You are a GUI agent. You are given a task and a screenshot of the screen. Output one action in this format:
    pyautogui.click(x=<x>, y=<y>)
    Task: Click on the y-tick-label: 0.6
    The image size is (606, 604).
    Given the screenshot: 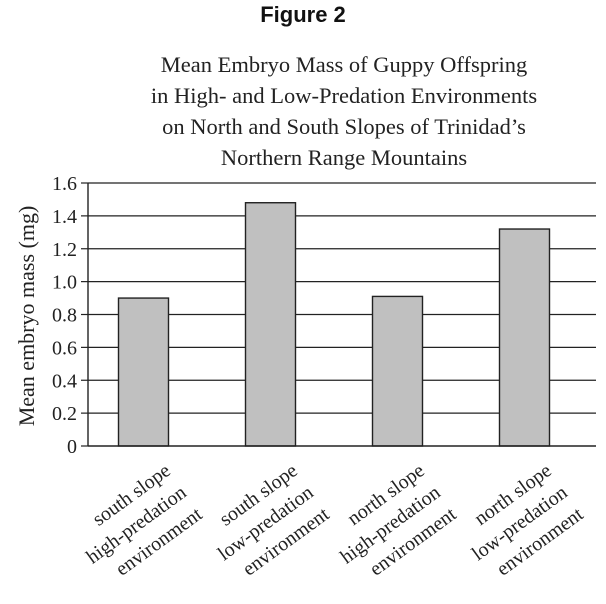 What is the action you would take?
    pyautogui.click(x=64, y=348)
    